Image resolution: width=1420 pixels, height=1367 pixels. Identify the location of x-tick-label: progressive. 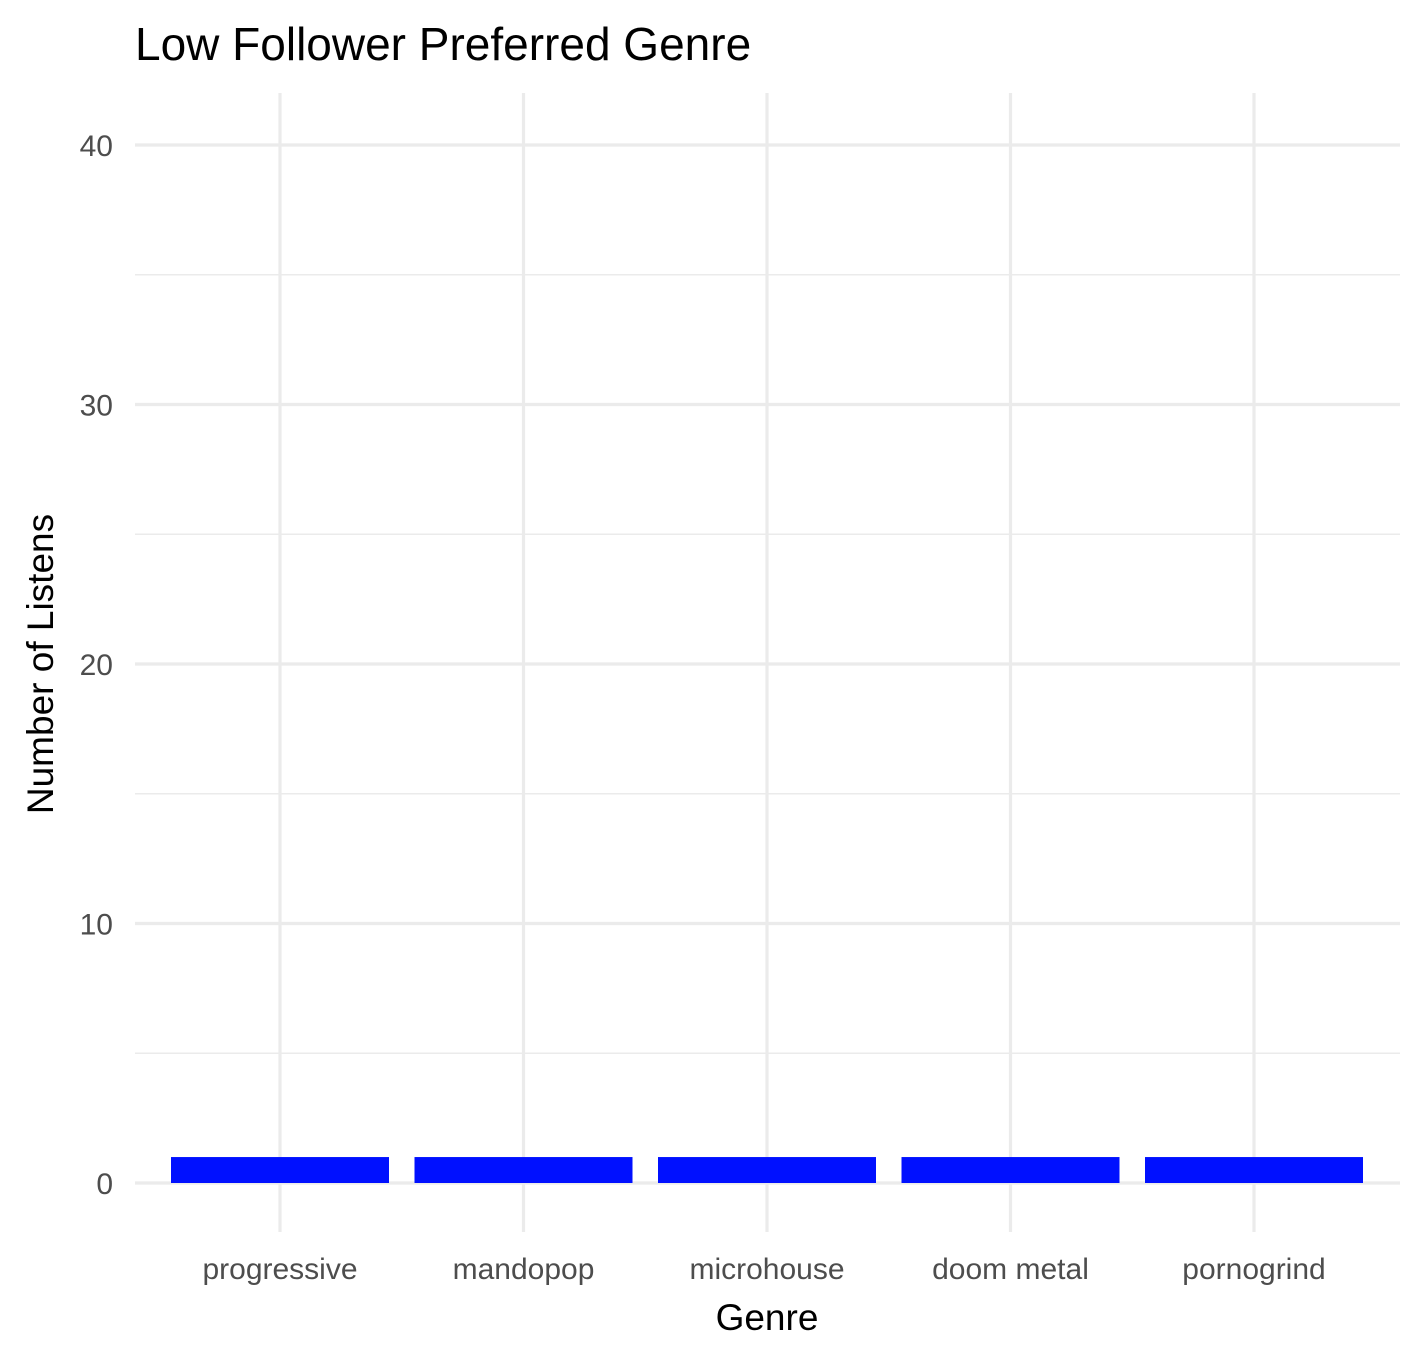
(279, 1269).